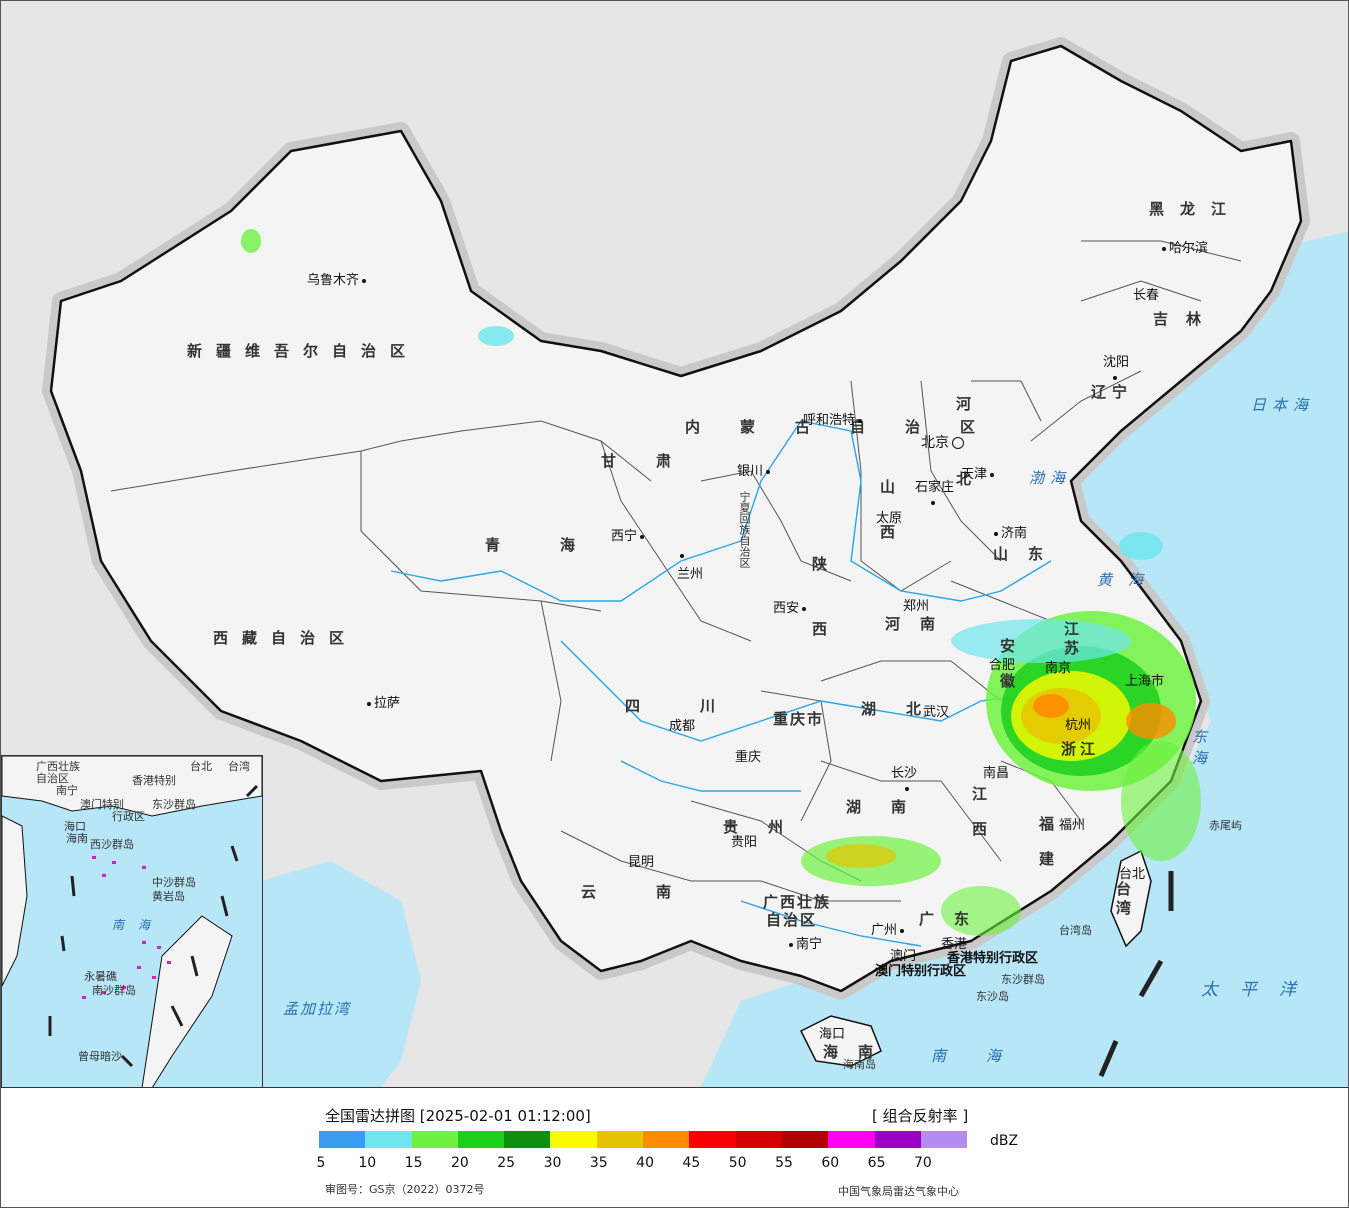  I want to click on province-label: 陕西, so click(819, 621).